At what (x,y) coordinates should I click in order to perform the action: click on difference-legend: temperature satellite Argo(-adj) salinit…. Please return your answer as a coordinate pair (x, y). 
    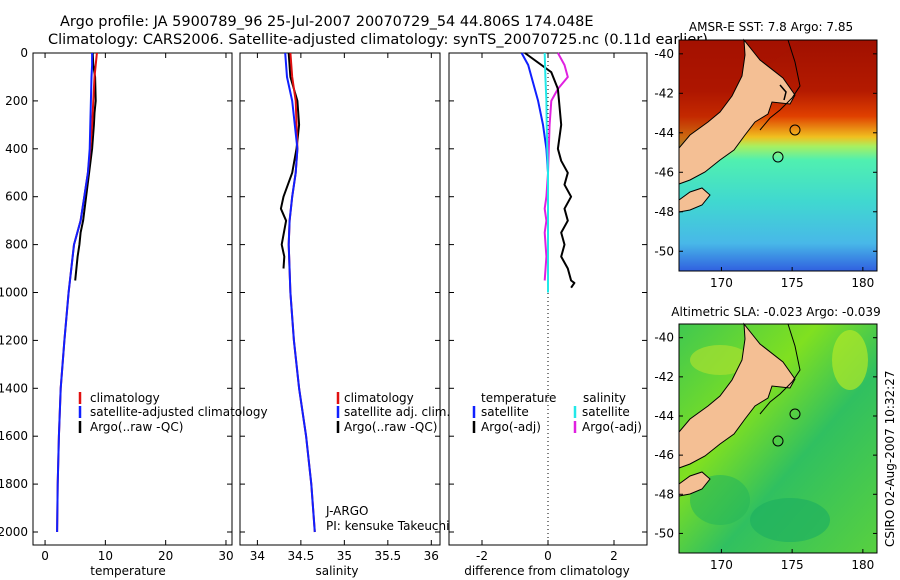
    Looking at the image, I should click on (557, 412).